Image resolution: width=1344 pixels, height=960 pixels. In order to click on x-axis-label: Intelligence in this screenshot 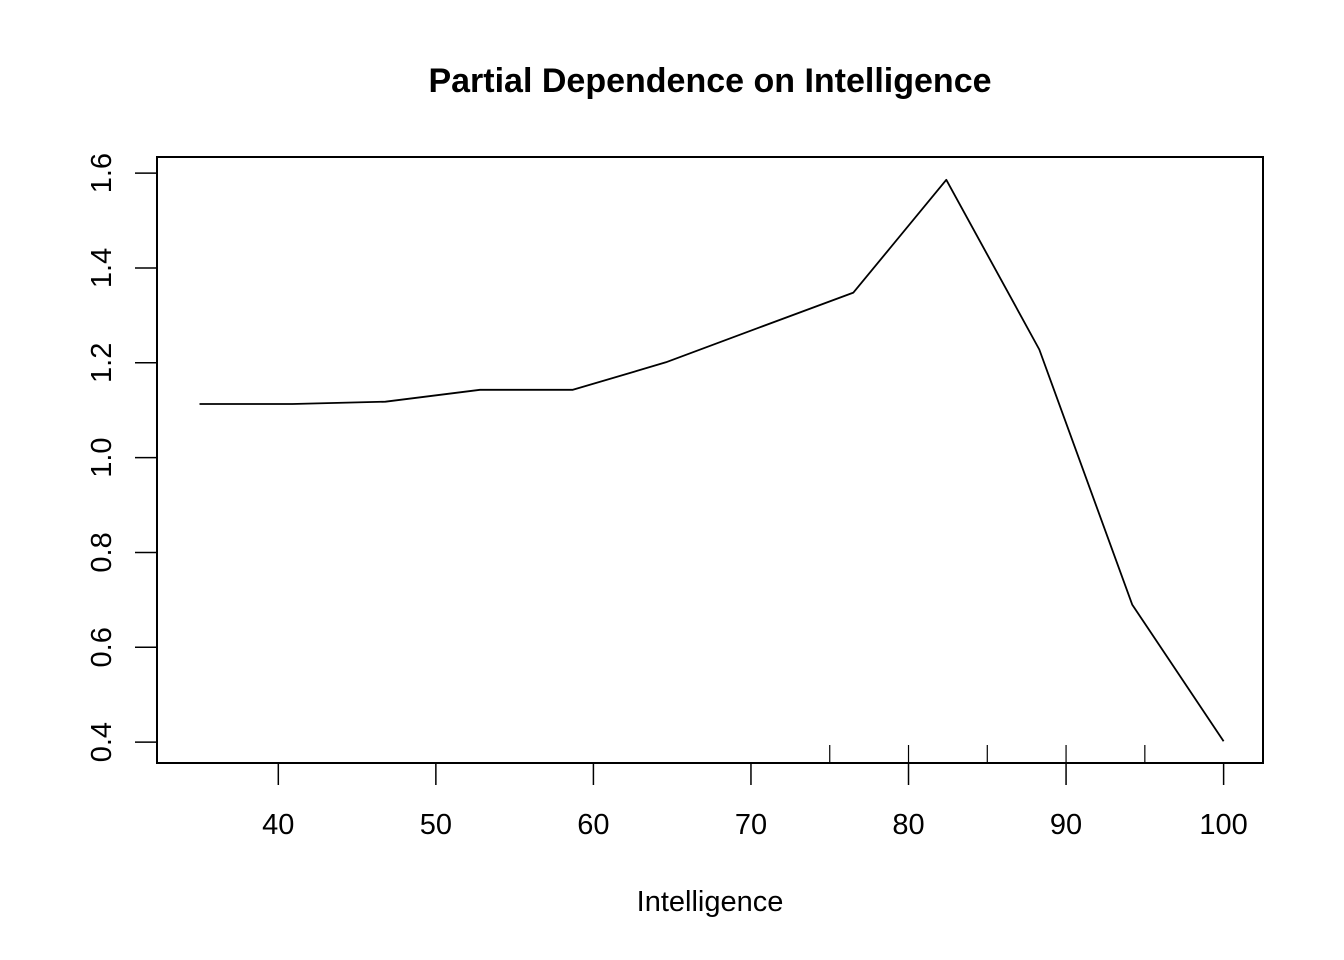, I will do `click(710, 902)`.